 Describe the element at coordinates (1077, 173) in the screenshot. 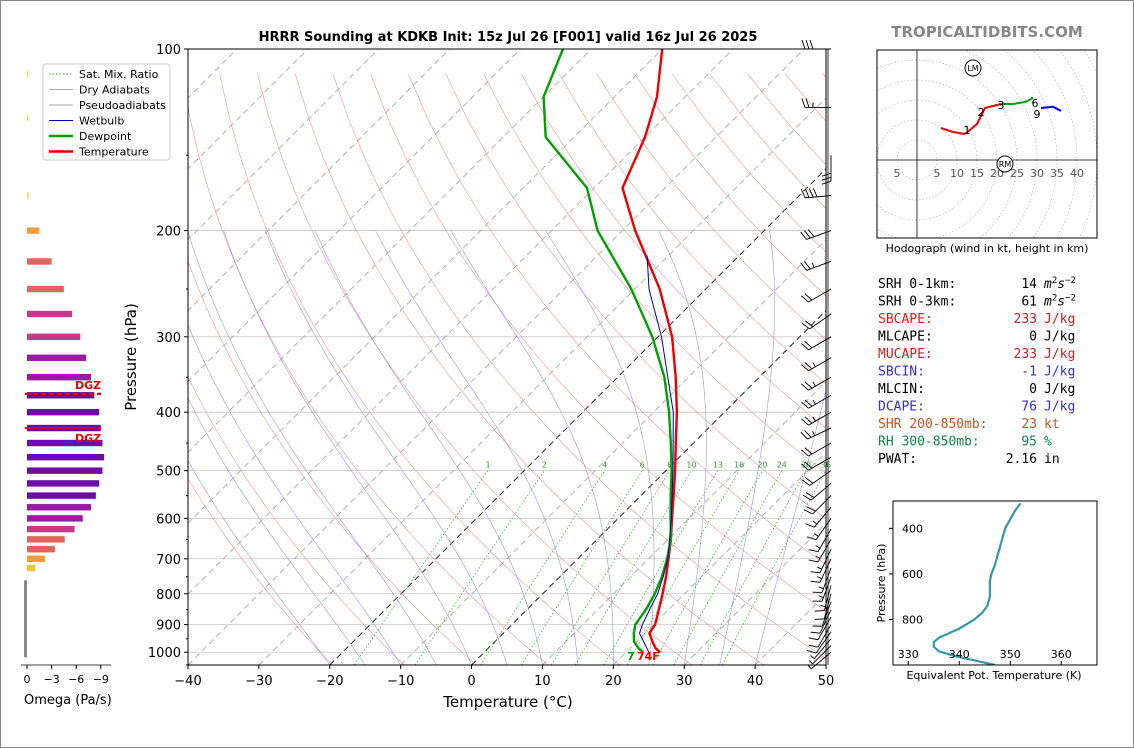

I see `hodo-ring-label: 40` at that location.